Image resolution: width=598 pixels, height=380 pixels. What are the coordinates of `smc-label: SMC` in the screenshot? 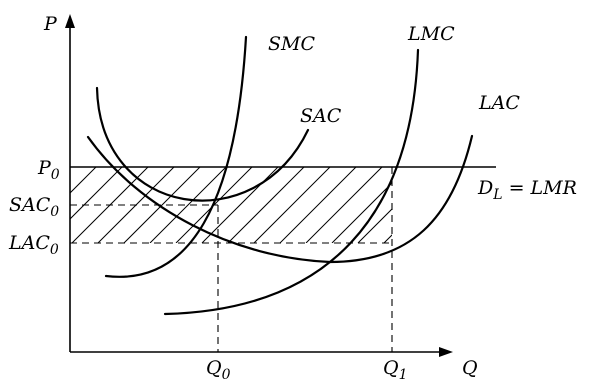 It's located at (291, 44).